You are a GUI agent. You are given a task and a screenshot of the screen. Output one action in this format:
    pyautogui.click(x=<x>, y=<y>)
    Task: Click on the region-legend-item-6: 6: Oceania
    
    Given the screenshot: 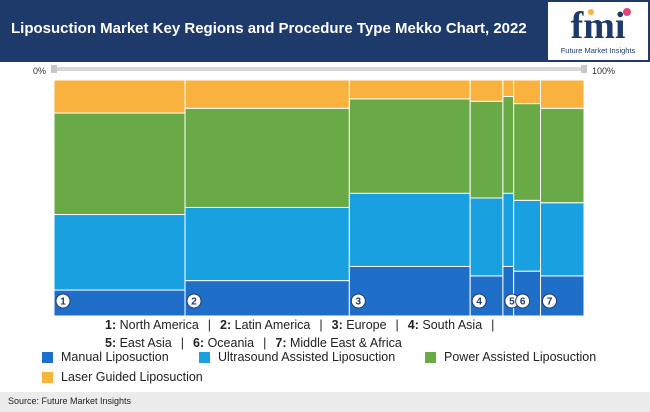 What is the action you would take?
    pyautogui.click(x=223, y=343)
    